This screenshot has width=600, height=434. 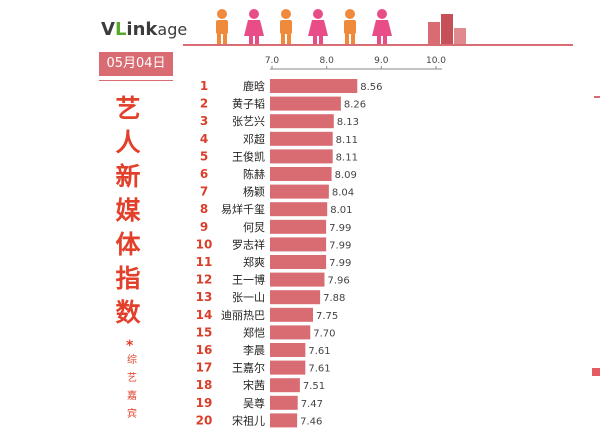 What do you see at coordinates (371, 87) in the screenshot?
I see `value-label: 8.56` at bounding box center [371, 87].